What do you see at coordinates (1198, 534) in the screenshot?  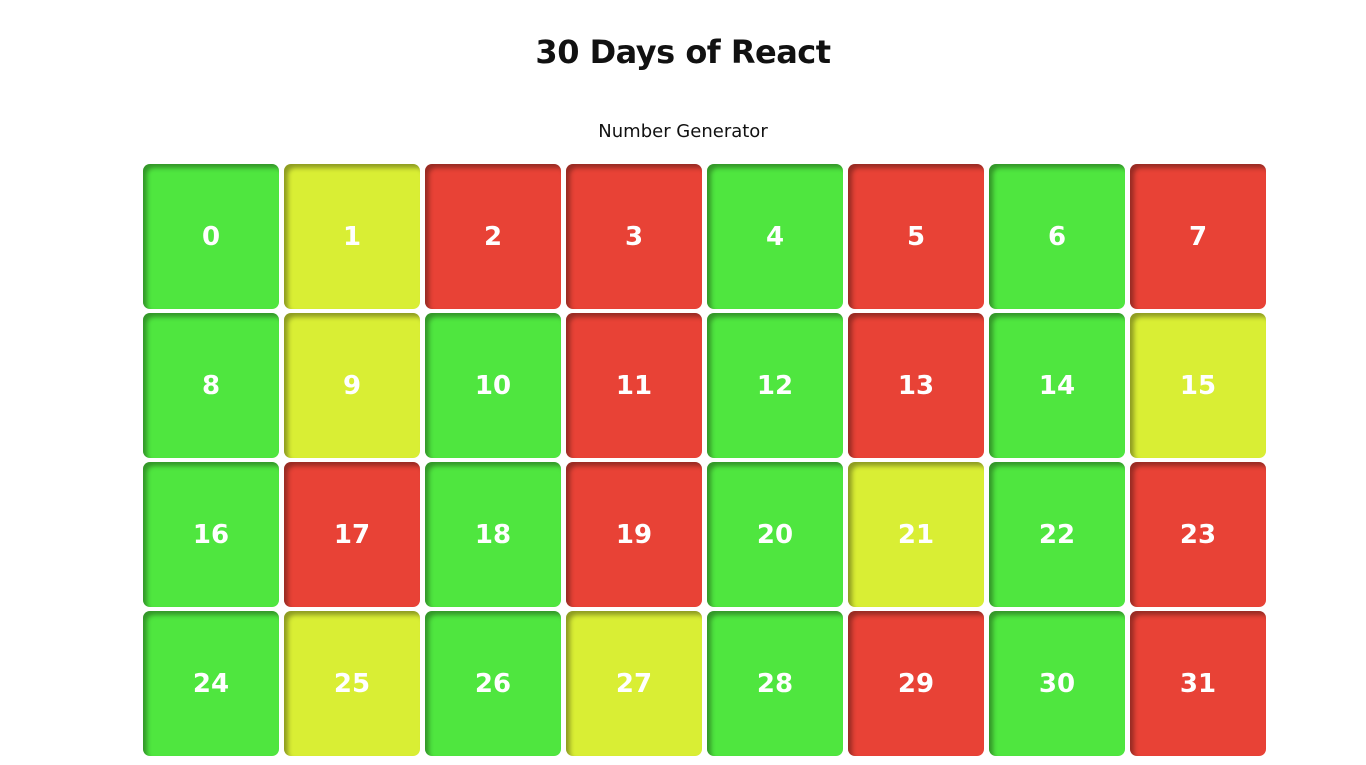 I see `number-cell-prime: 23` at bounding box center [1198, 534].